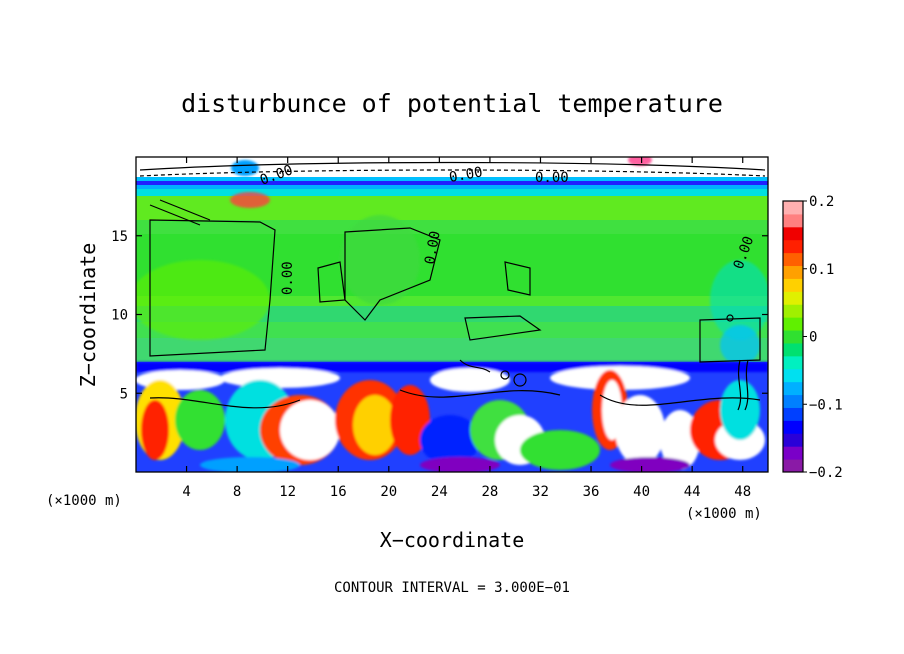 This screenshot has width=904, height=654. What do you see at coordinates (826, 405) in the screenshot?
I see `colorbar-tick-label: −0.1` at bounding box center [826, 405].